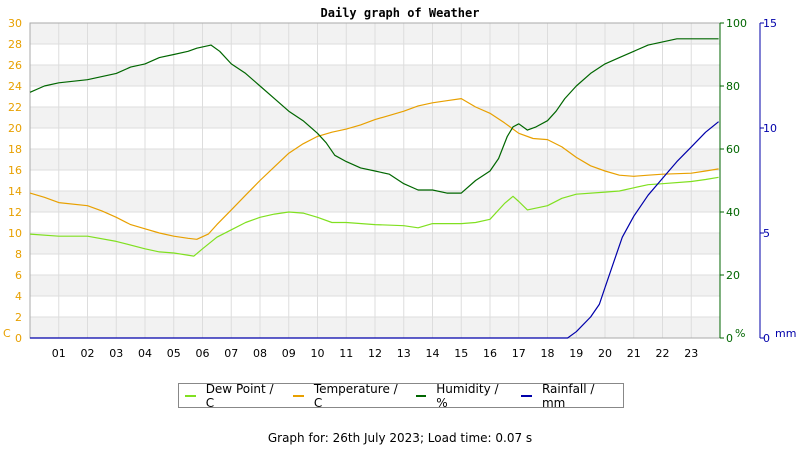  Describe the element at coordinates (461, 353) in the screenshot. I see `x-tick-label: 15` at that location.